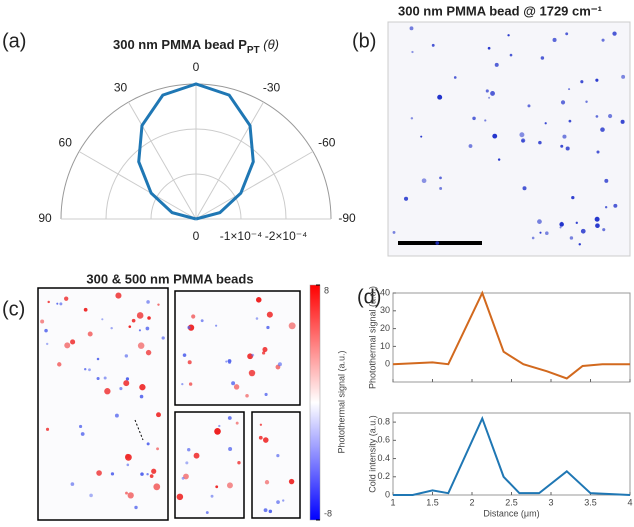 The image size is (634, 527). Describe the element at coordinates (66, 143) in the screenshot. I see `theta-tick-label: 60` at that location.